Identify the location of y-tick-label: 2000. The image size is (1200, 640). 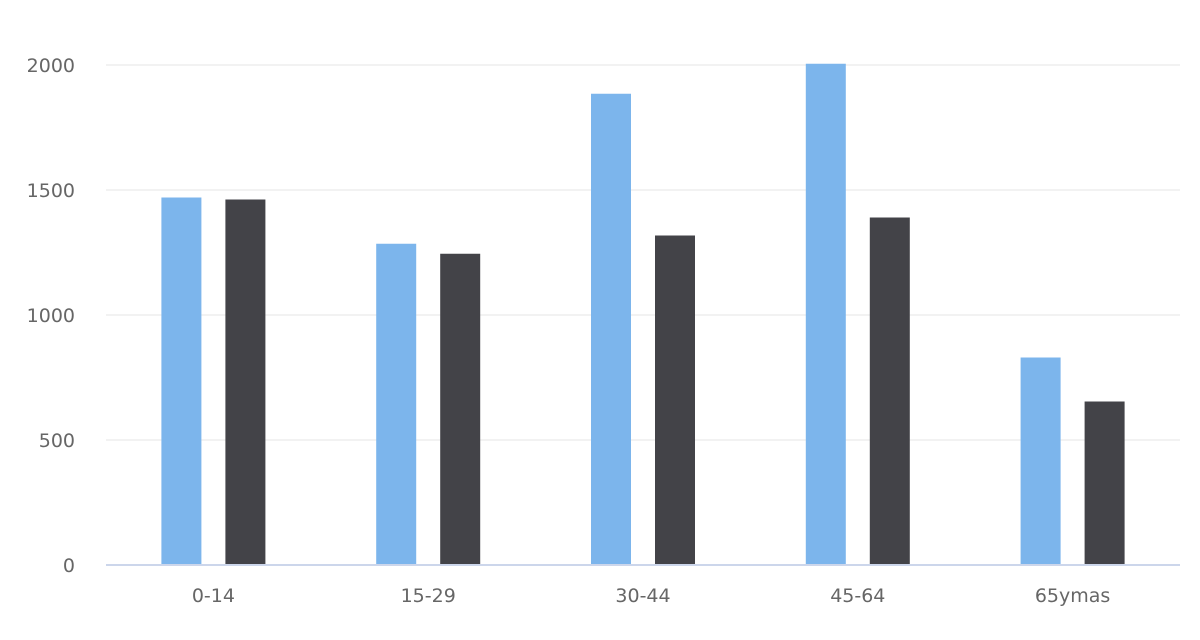
(51, 66).